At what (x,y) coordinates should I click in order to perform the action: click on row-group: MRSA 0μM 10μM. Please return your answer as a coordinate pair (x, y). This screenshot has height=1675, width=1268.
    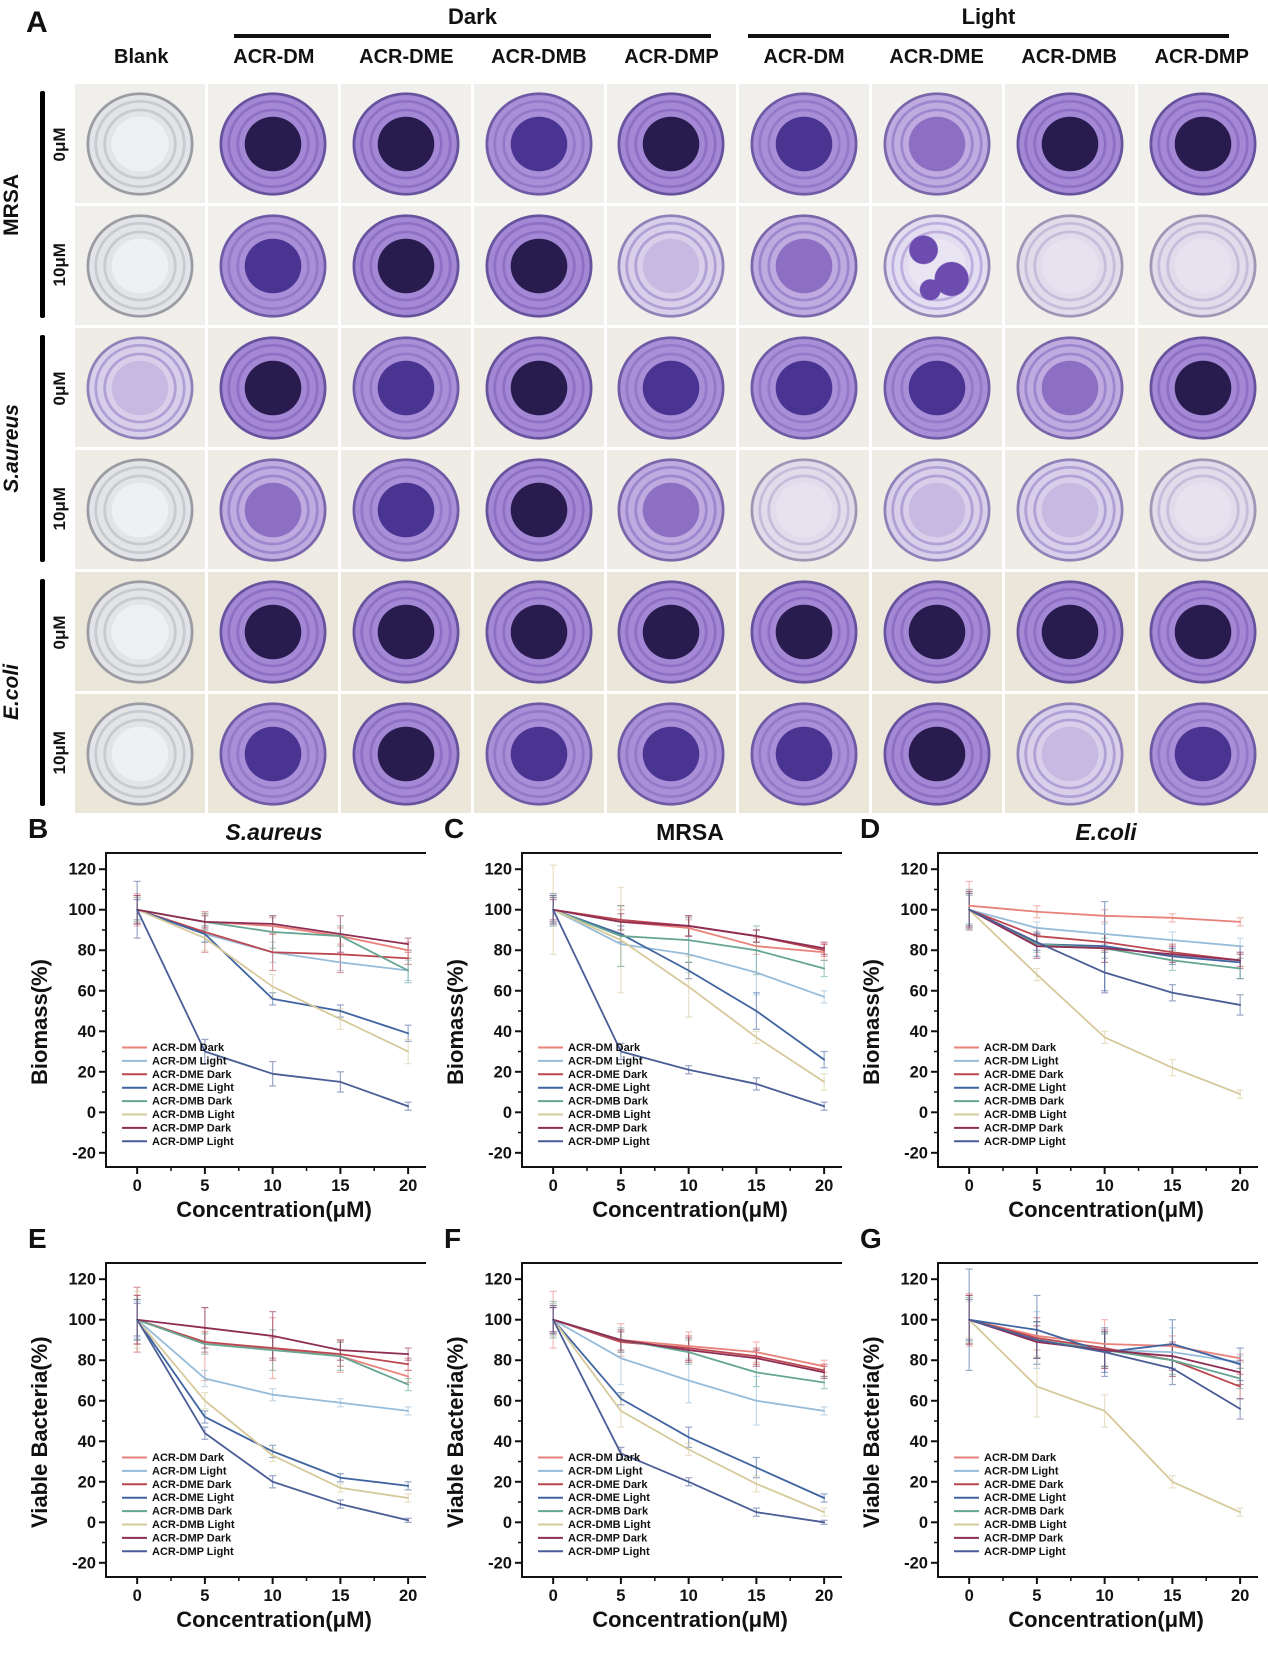
    Looking at the image, I should click on (37, 204).